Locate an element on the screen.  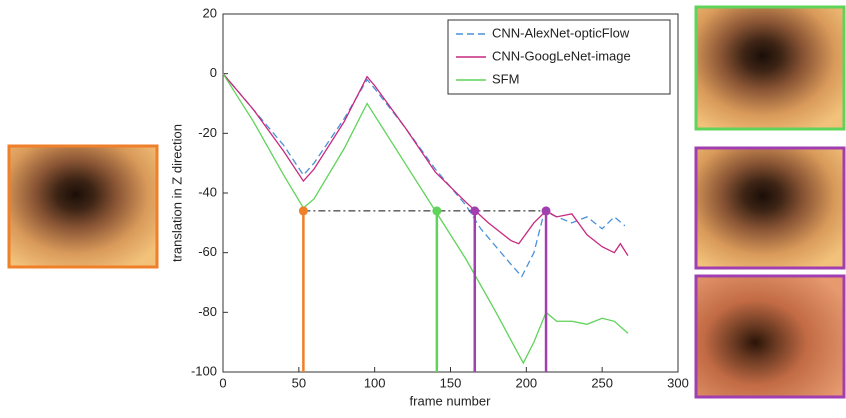
x-tick-label: 0 is located at coordinates (222, 382).